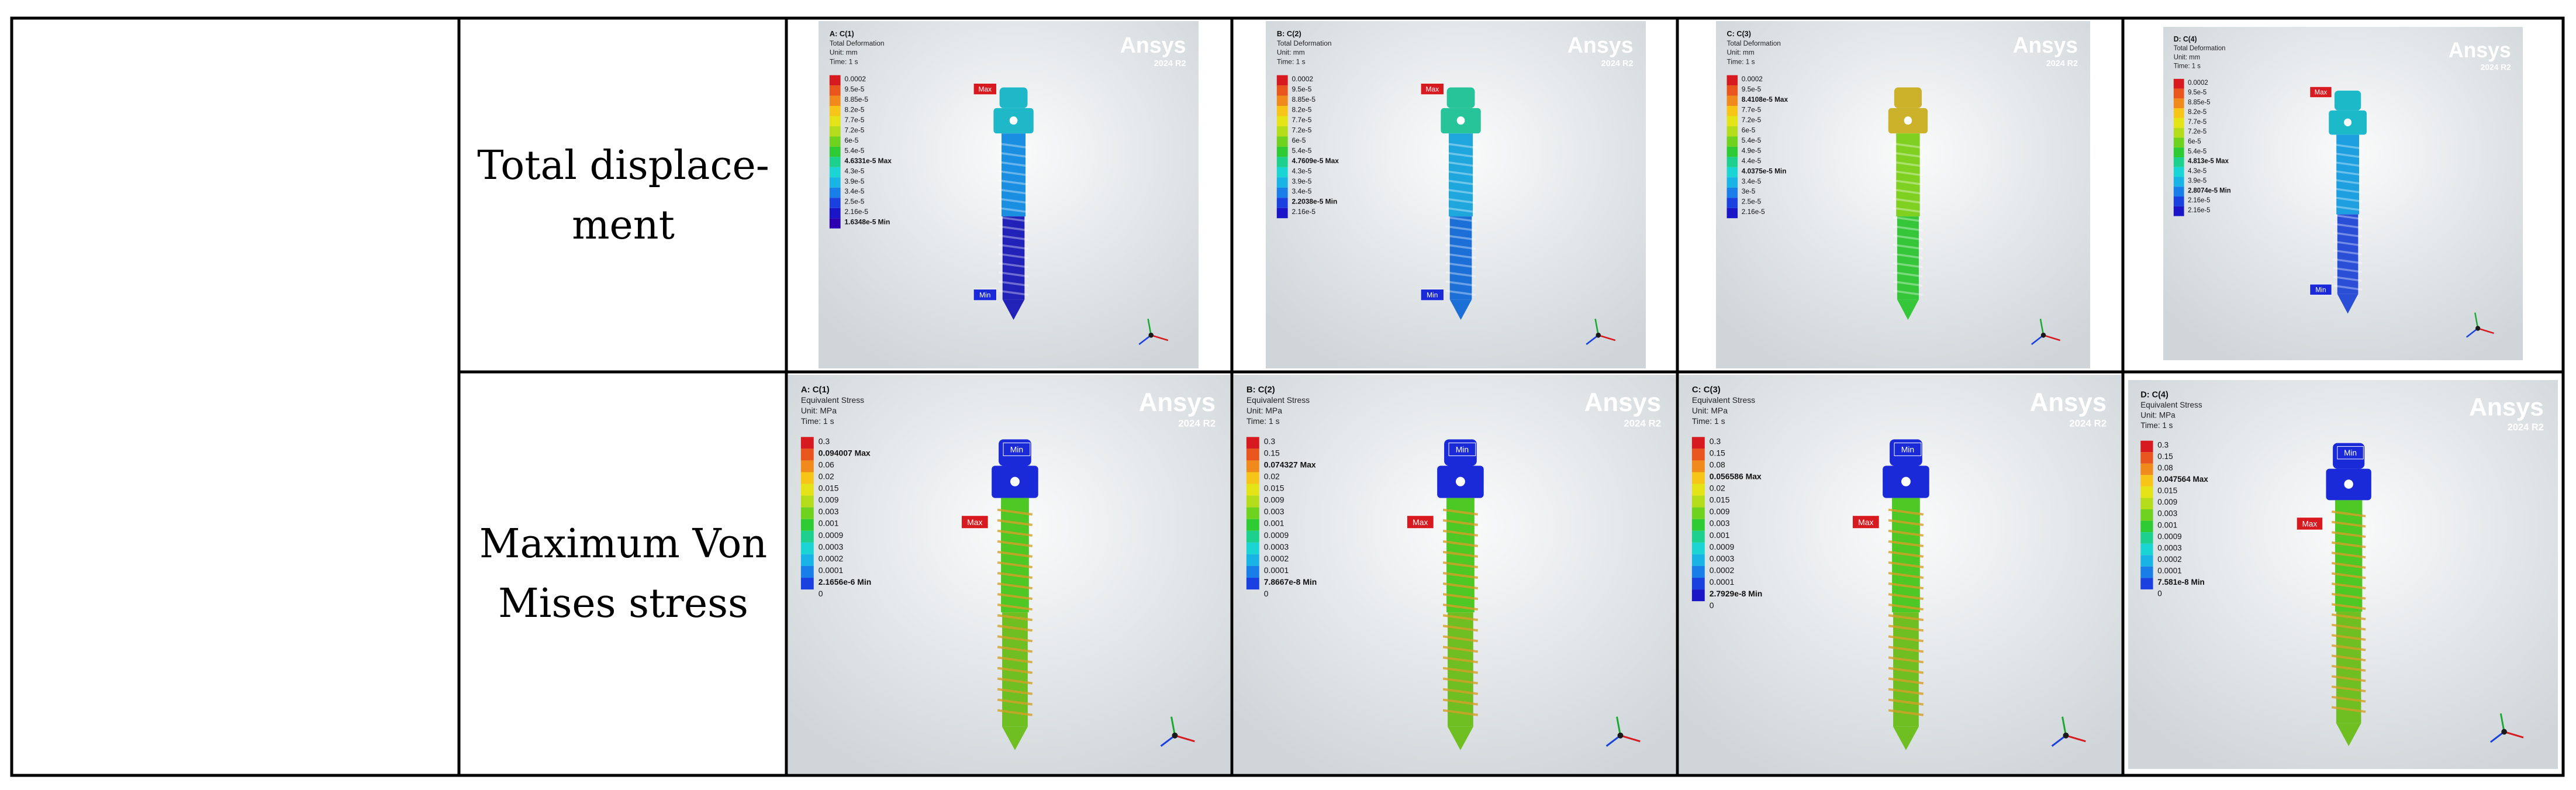 This screenshot has width=2576, height=790. What do you see at coordinates (624, 574) in the screenshot?
I see `row-label-max-von-mises: Maximum Von Mises stress` at bounding box center [624, 574].